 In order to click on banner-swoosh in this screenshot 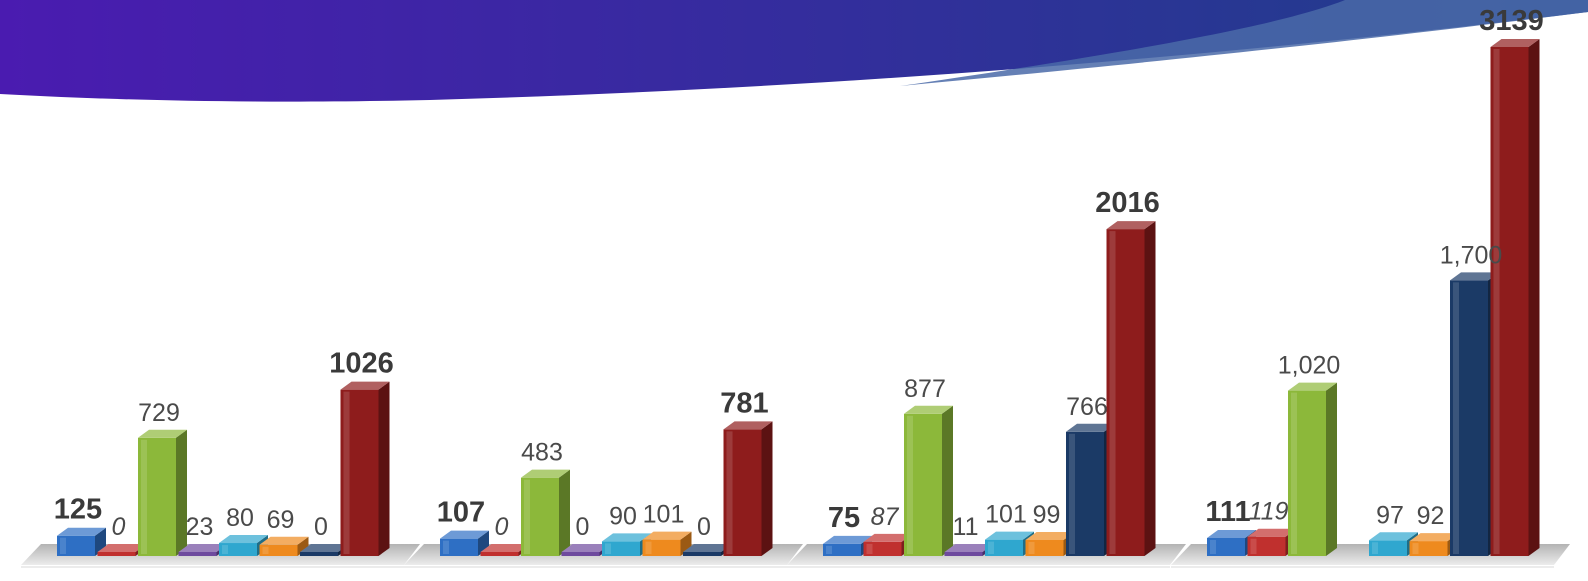, I will do `click(1244, 43)`.